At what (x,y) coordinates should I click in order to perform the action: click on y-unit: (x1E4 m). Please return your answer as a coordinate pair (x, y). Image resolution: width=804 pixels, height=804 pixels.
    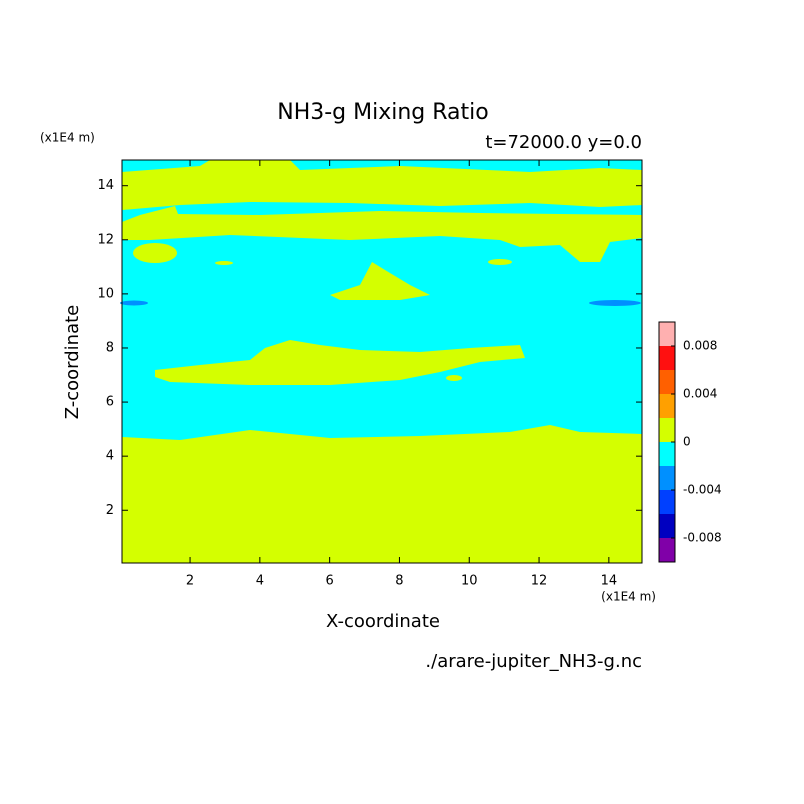
    Looking at the image, I should click on (67, 138).